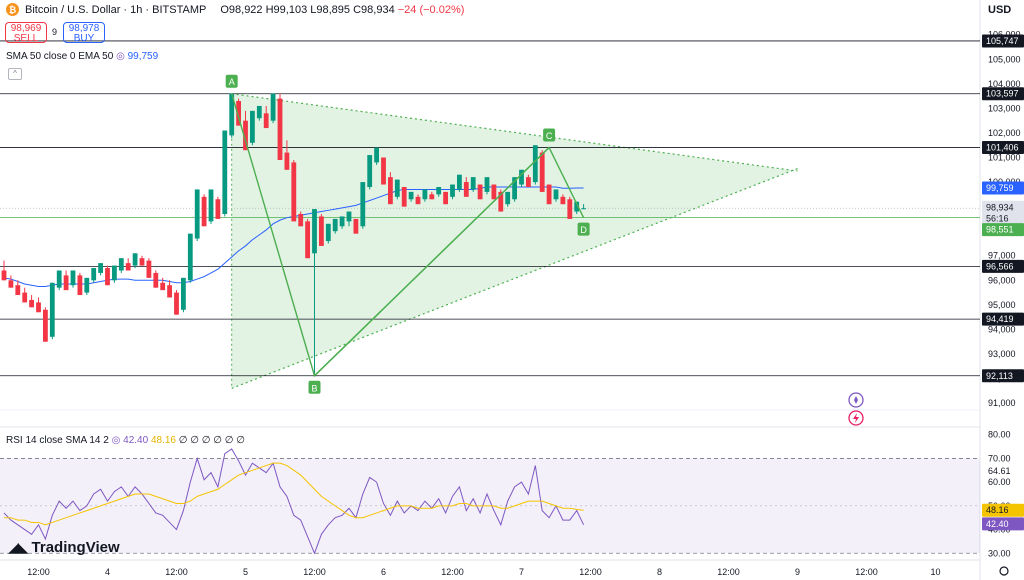  I want to click on brand-name: TradingView, so click(75, 547).